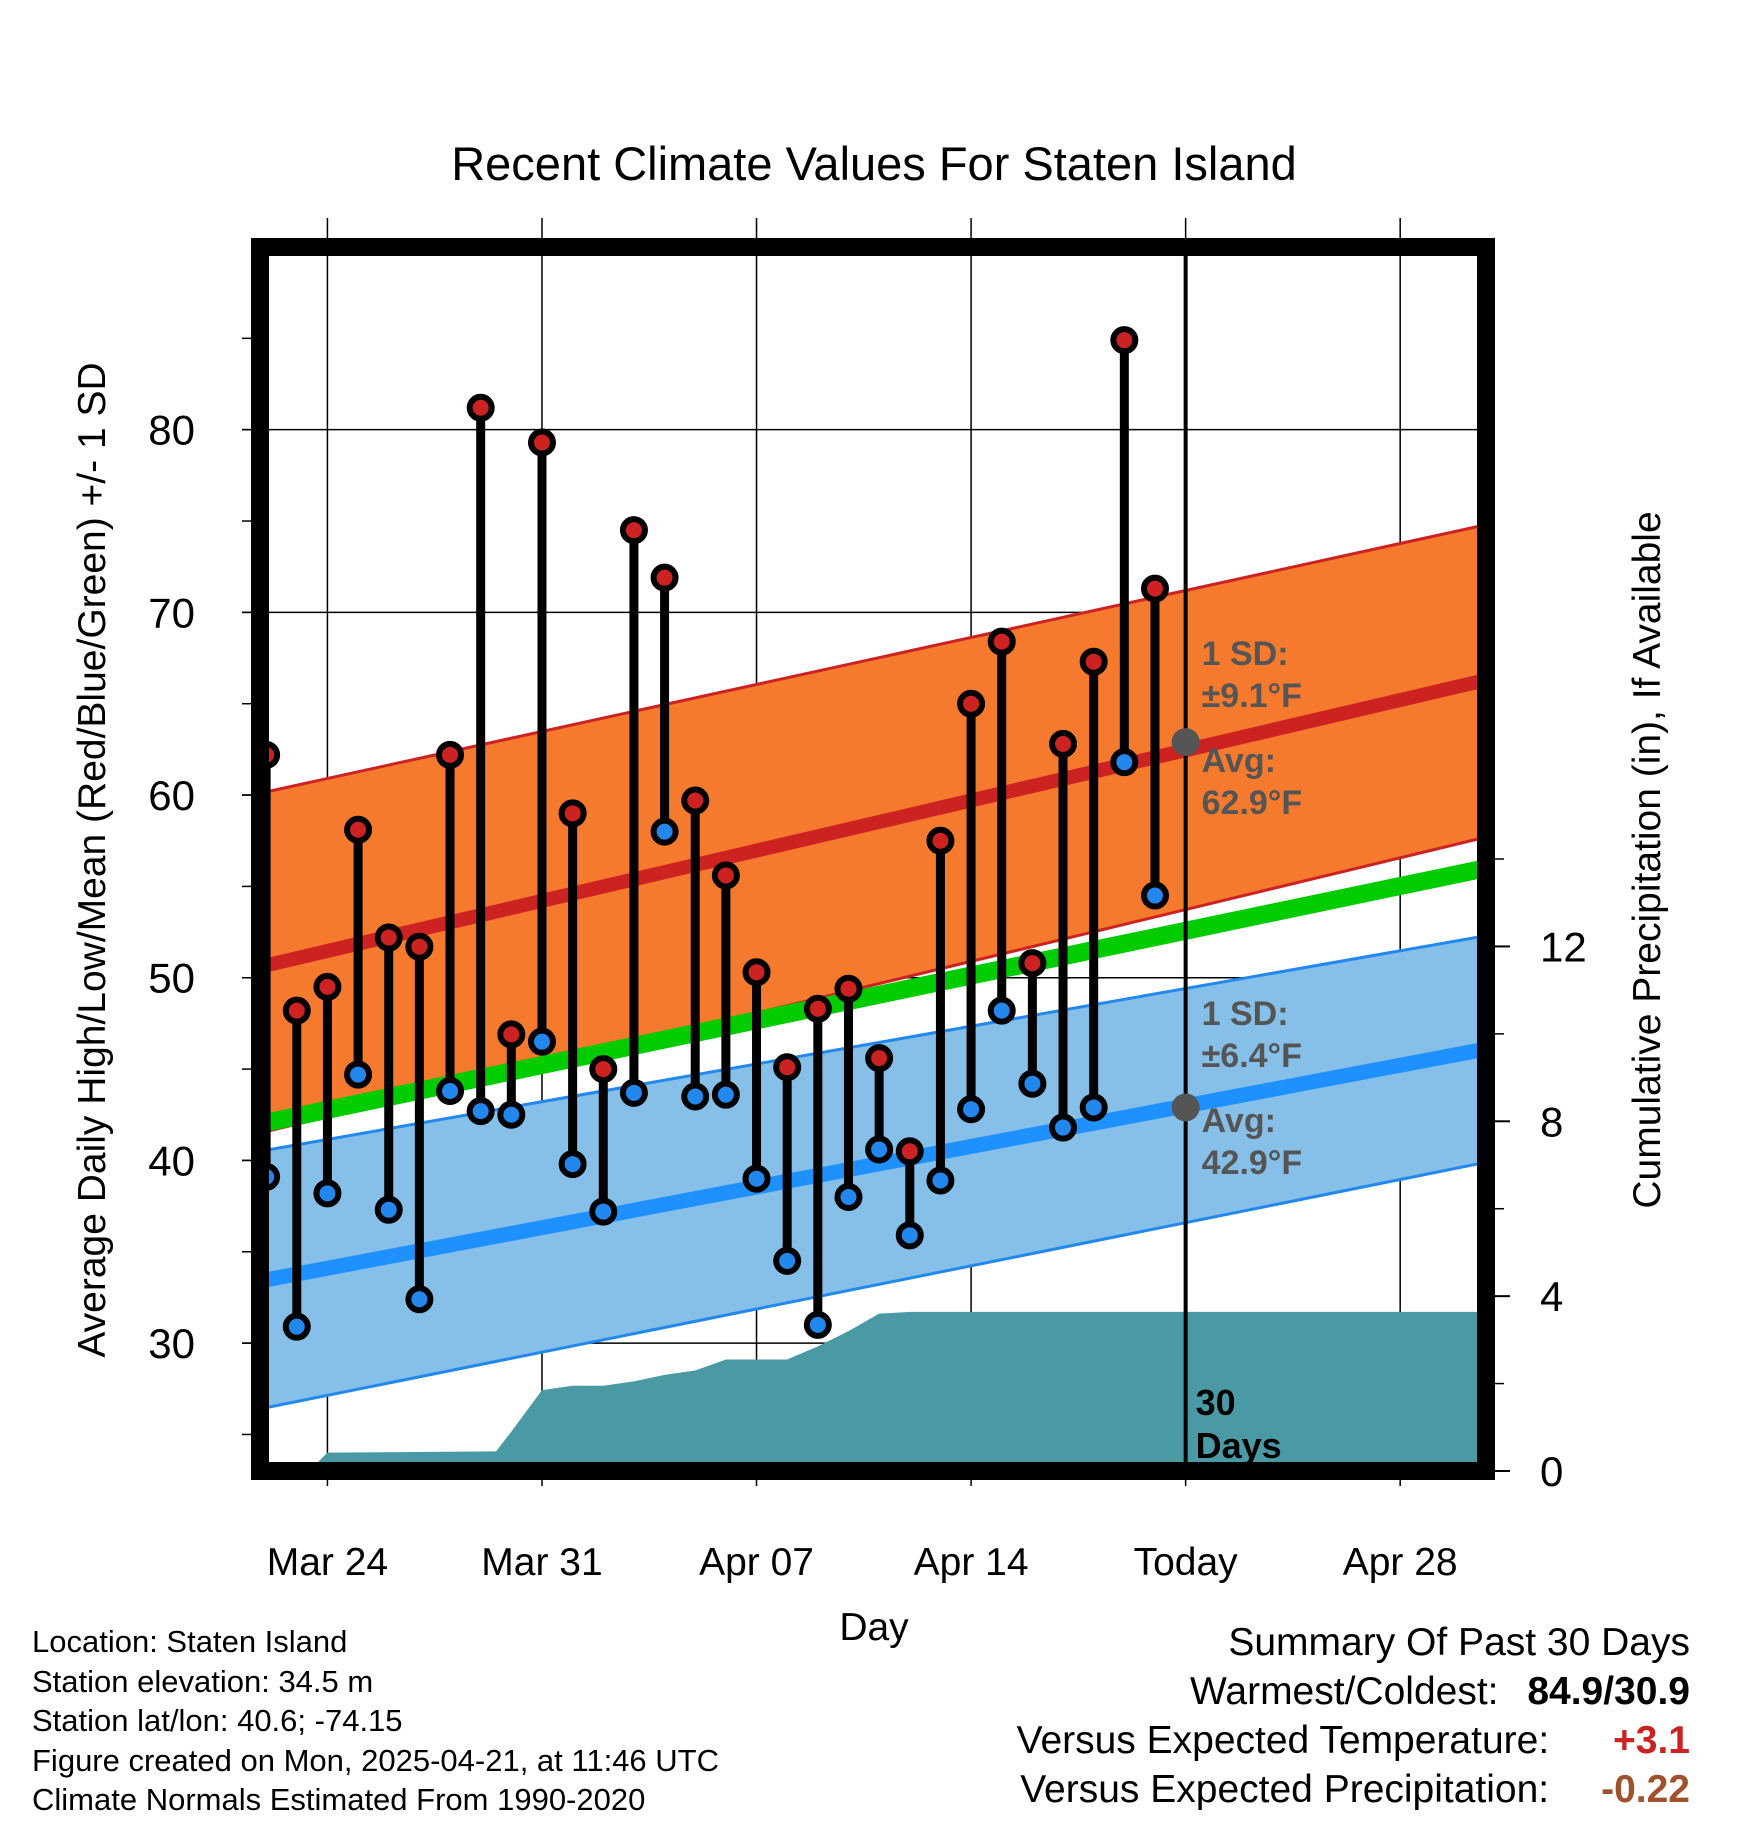 The image size is (1748, 1828). I want to click on x-tick-label: Apr 28, so click(1400, 1562).